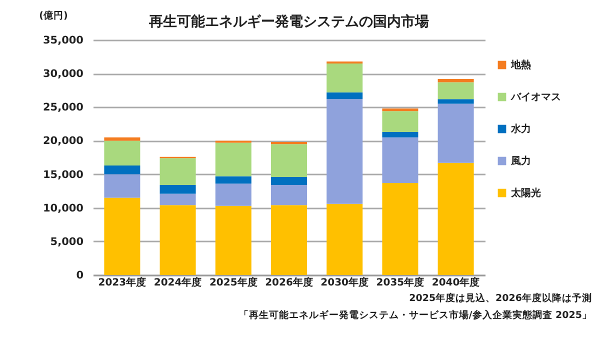  What do you see at coordinates (63, 208) in the screenshot?
I see `y-tick-label: 10,000` at bounding box center [63, 208].